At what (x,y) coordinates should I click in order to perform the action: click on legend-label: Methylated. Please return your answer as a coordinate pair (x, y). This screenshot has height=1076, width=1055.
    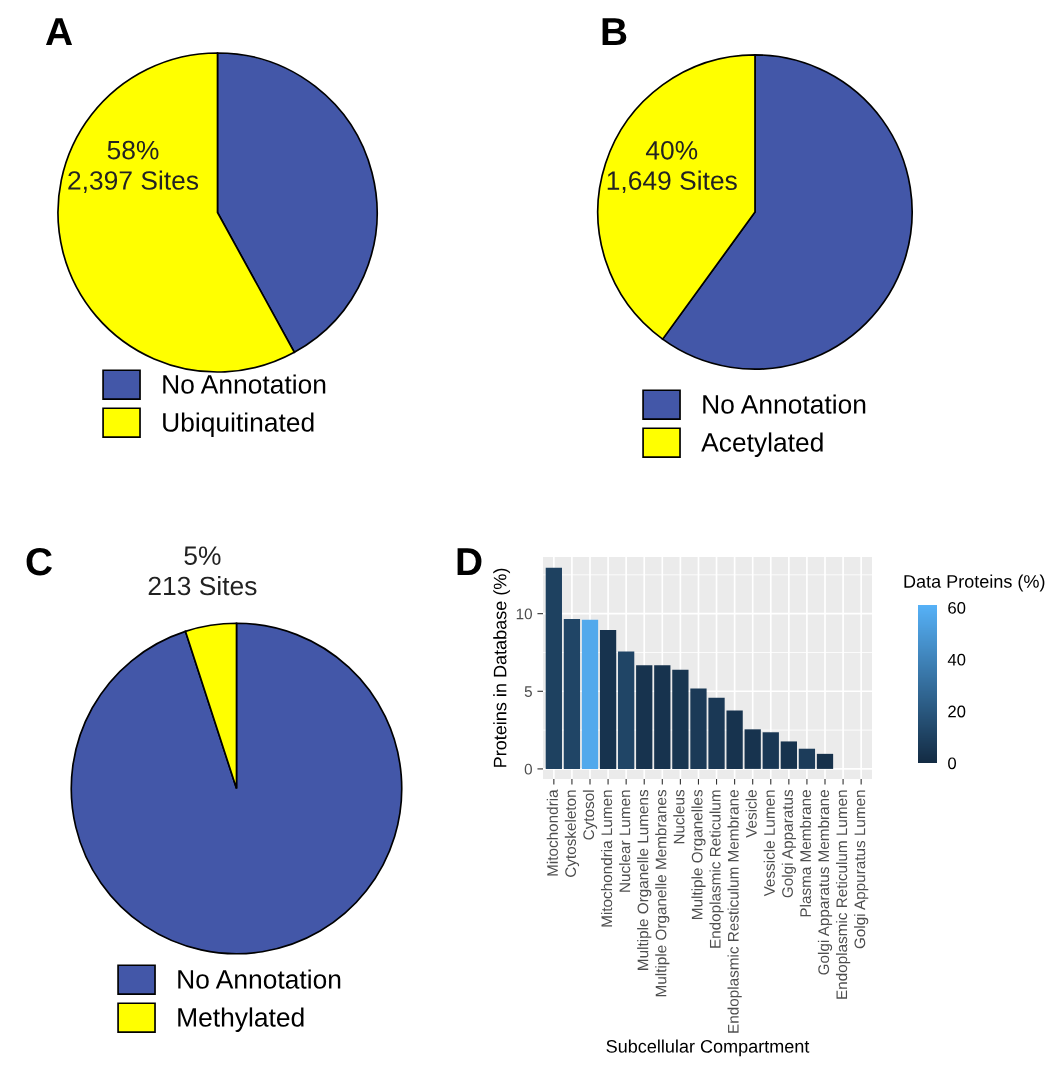
    Looking at the image, I should click on (241, 1019).